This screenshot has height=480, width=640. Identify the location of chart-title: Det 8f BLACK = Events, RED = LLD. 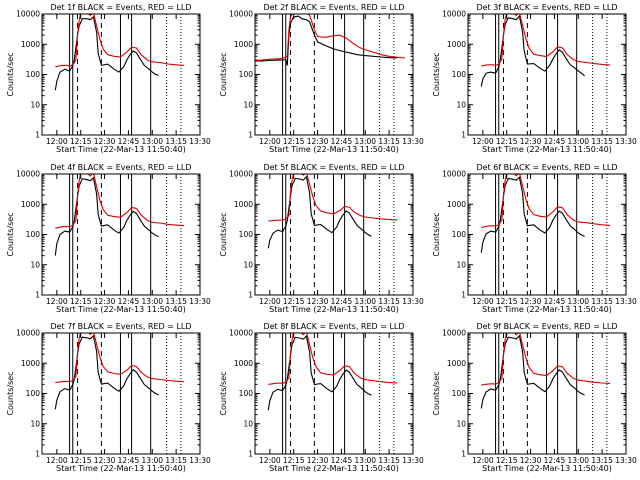
(333, 326).